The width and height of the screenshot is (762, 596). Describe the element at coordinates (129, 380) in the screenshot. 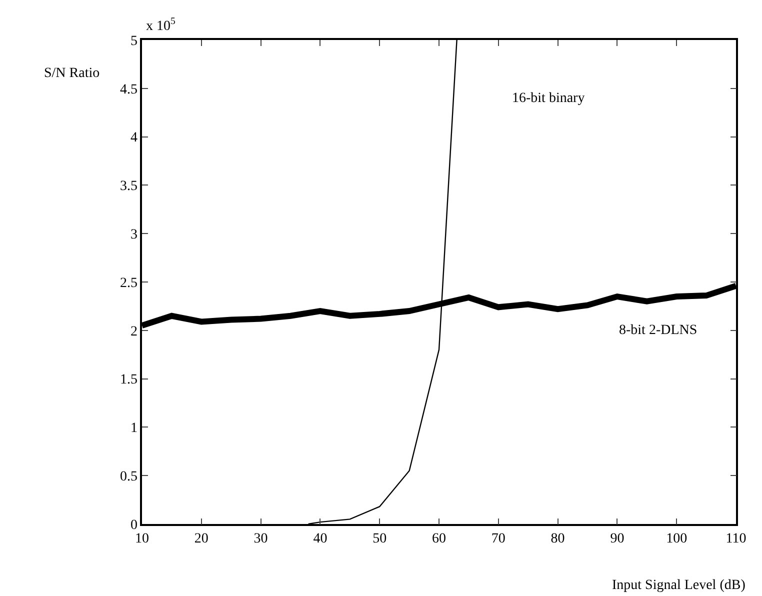

I see `y-tick-label: 1.5` at that location.